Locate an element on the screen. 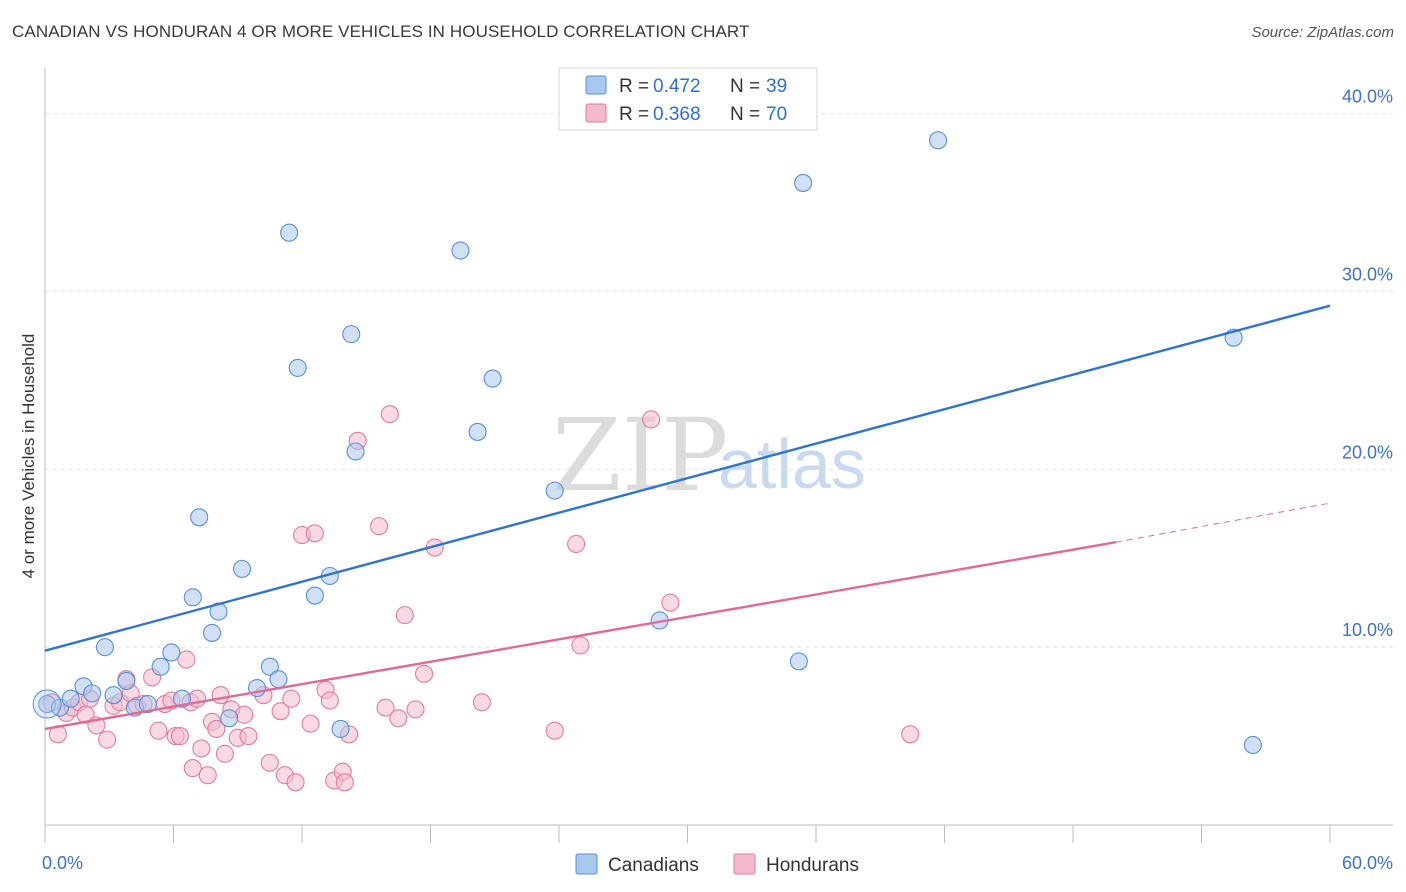 The image size is (1406, 892). y-tick-label: 40.0% is located at coordinates (1367, 97).